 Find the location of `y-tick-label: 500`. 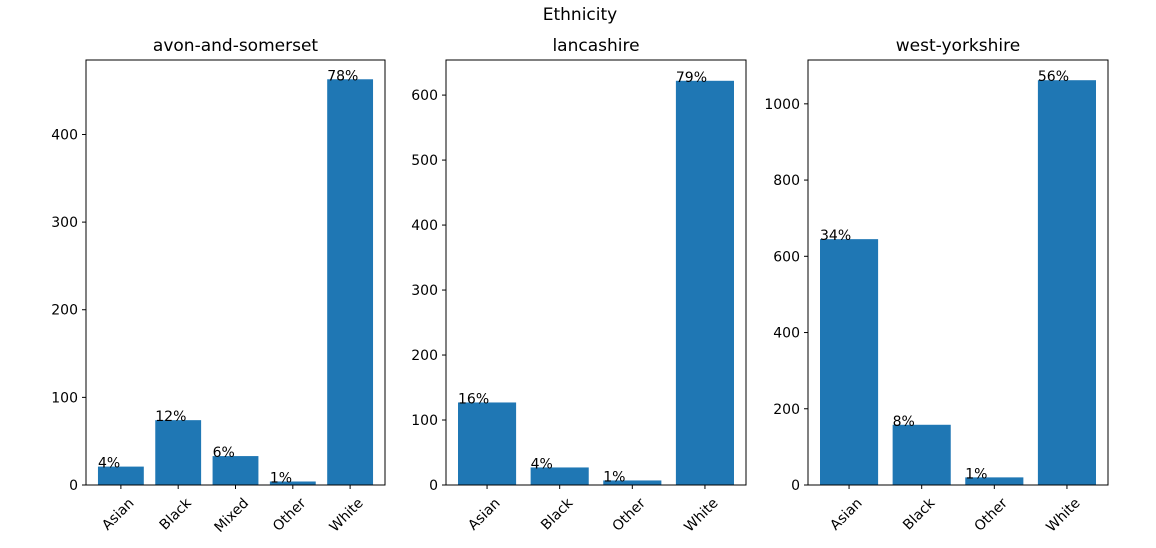

y-tick-label: 500 is located at coordinates (424, 161).